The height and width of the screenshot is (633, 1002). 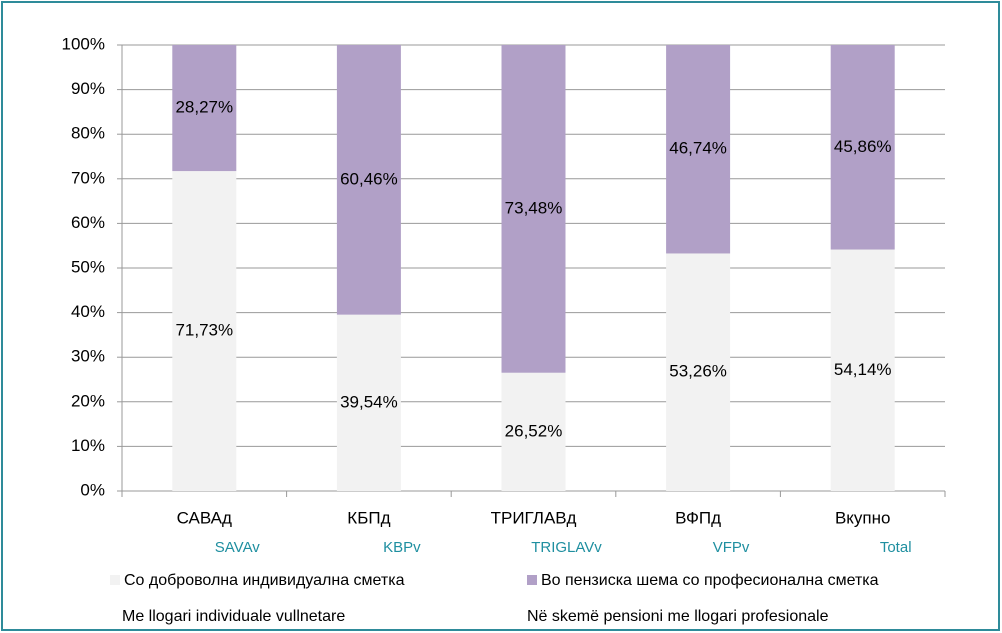 I want to click on legend-label: Со доброволна индивидуална сметка, so click(x=264, y=580).